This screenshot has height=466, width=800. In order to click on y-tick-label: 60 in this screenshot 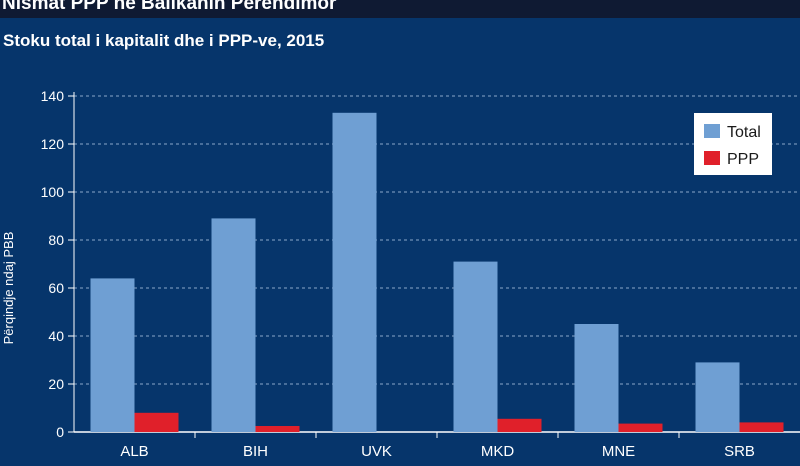, I will do `click(56, 288)`.